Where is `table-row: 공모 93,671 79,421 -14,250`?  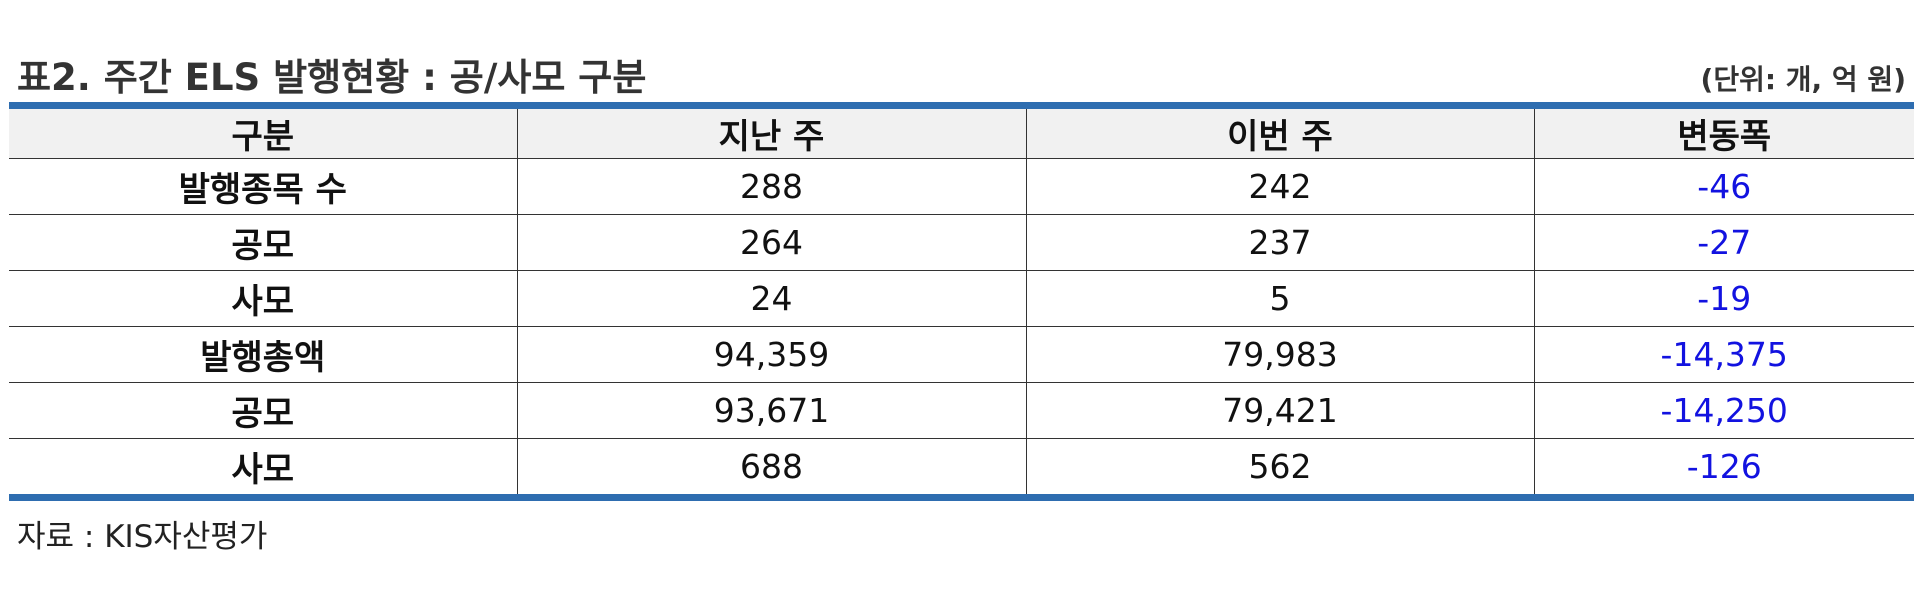 table-row: 공모 93,671 79,421 -14,250 is located at coordinates (961, 410).